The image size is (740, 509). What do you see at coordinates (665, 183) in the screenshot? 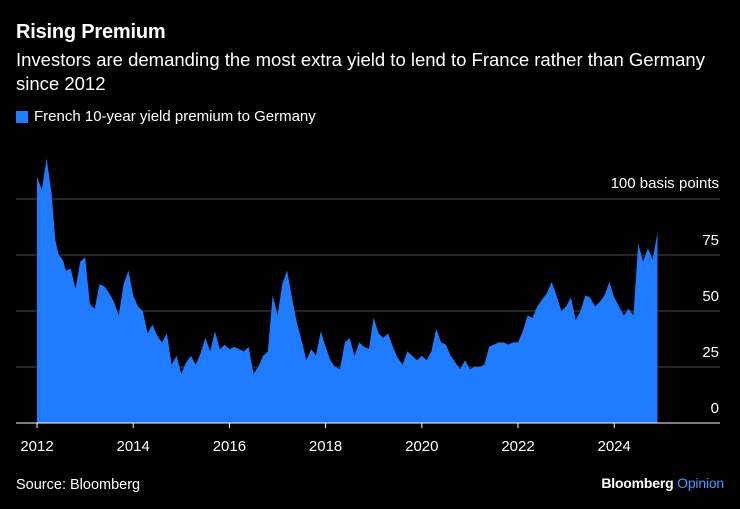
I see `y-tick-label-100: 100 basis points` at bounding box center [665, 183].